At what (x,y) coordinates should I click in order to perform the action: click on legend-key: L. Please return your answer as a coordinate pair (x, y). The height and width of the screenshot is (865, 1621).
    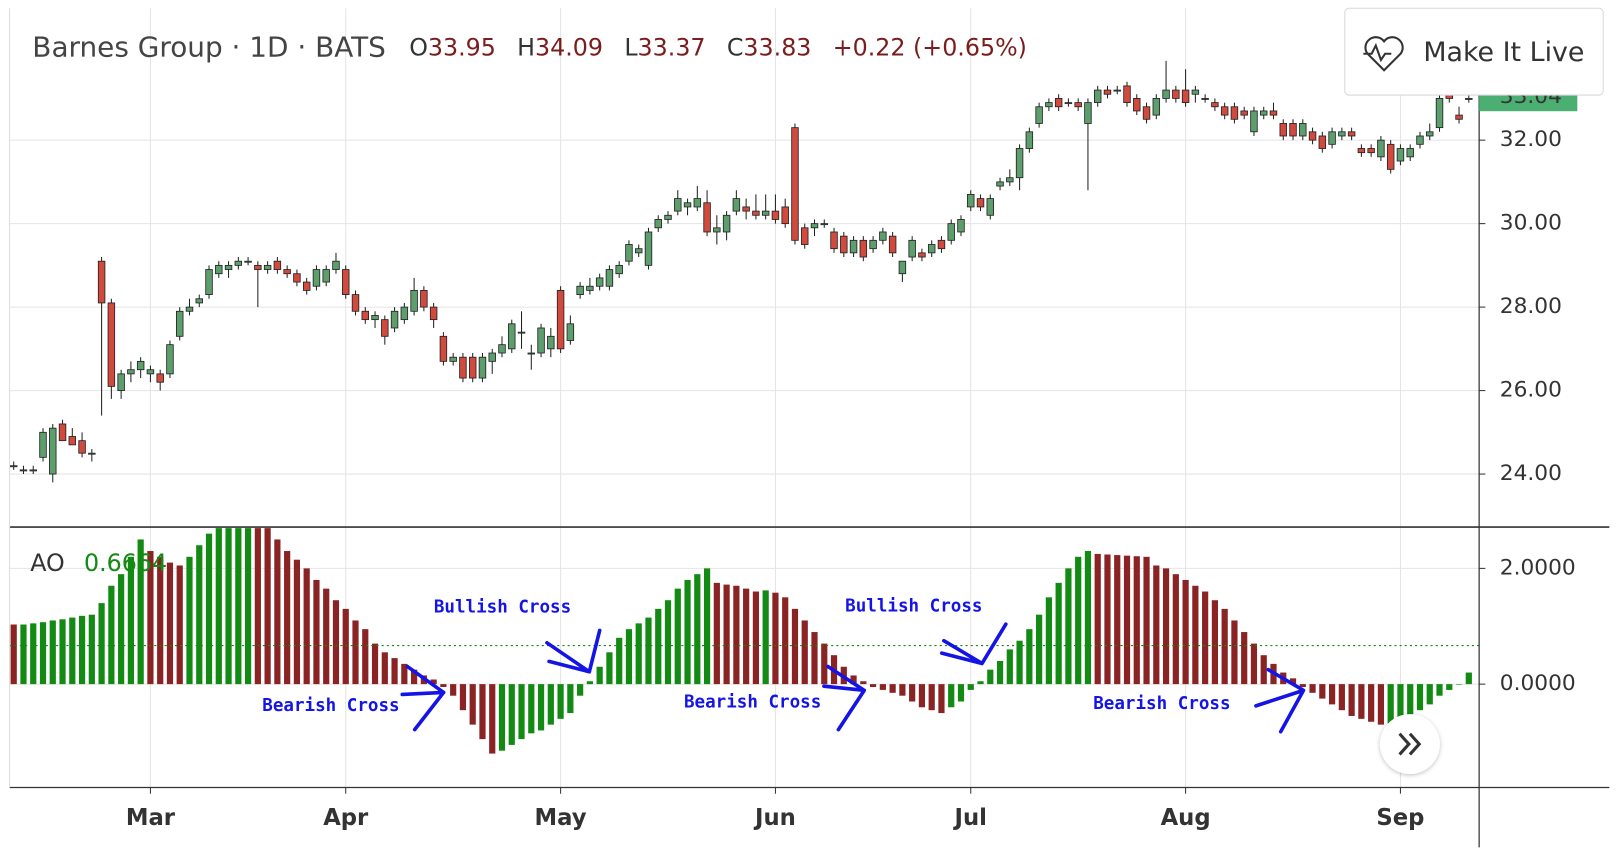
    Looking at the image, I should click on (631, 47).